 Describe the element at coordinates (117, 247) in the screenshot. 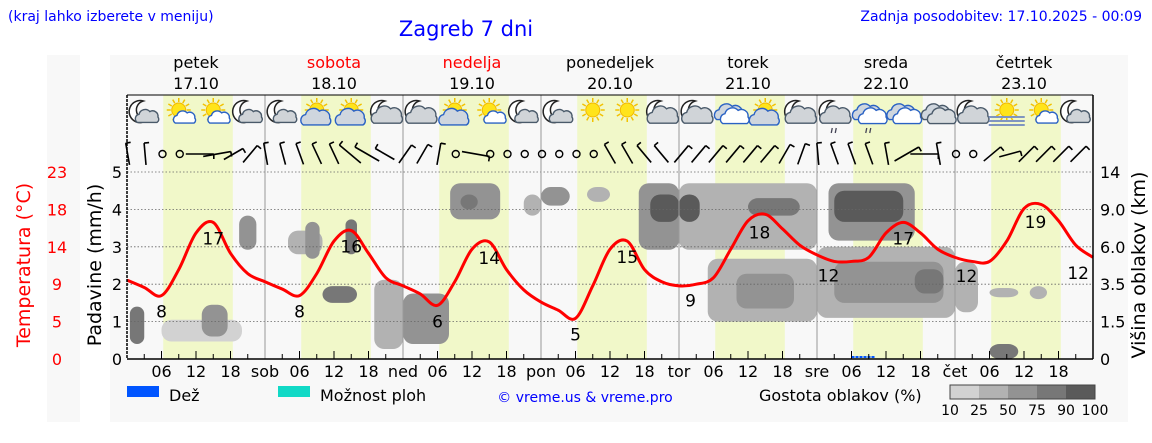

I see `precip-tick: 3` at that location.